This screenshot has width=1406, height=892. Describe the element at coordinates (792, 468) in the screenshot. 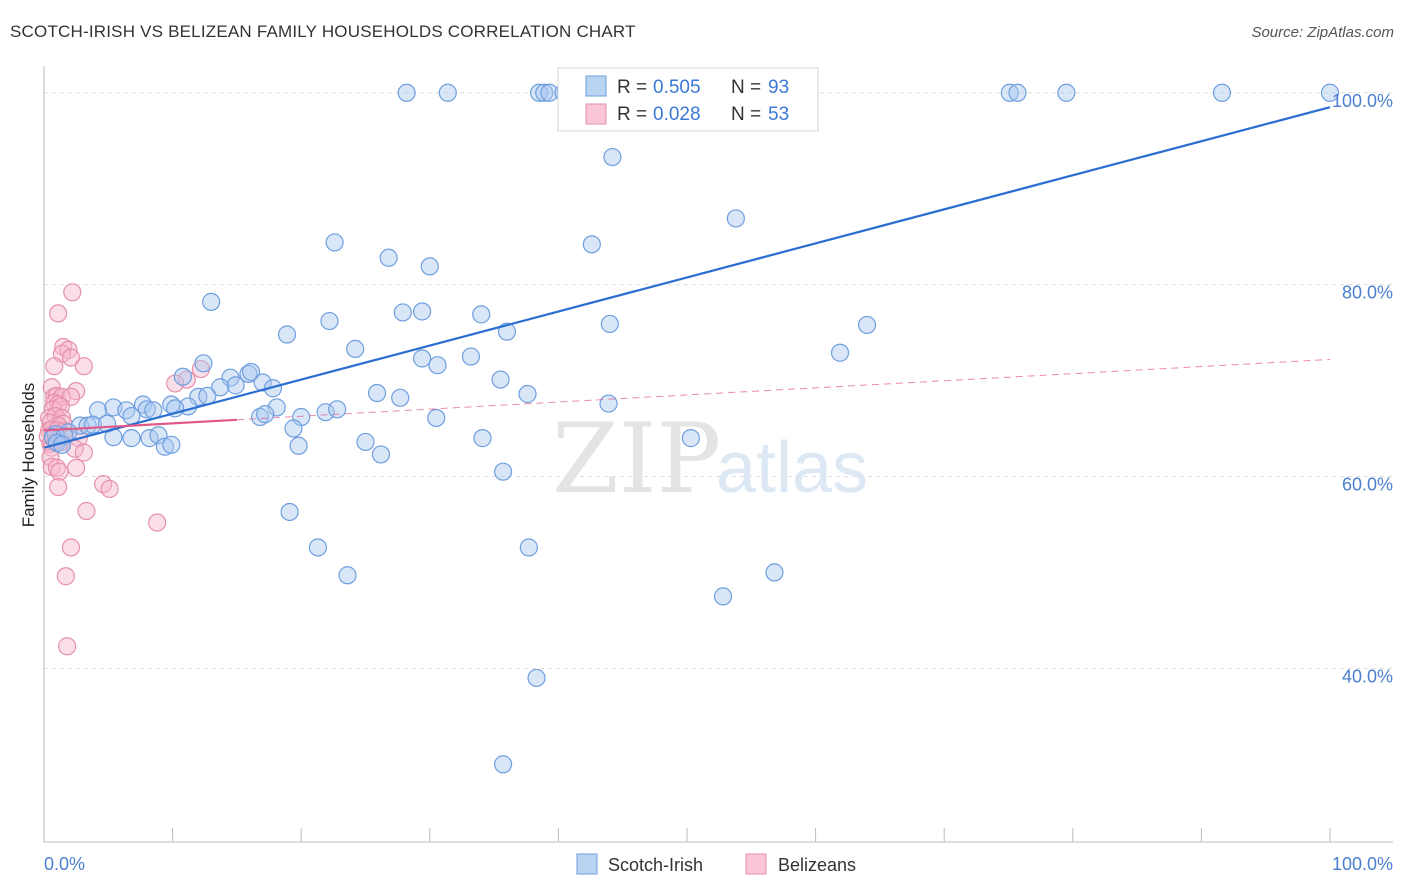

I see `watermark-atlas: atlas` at that location.